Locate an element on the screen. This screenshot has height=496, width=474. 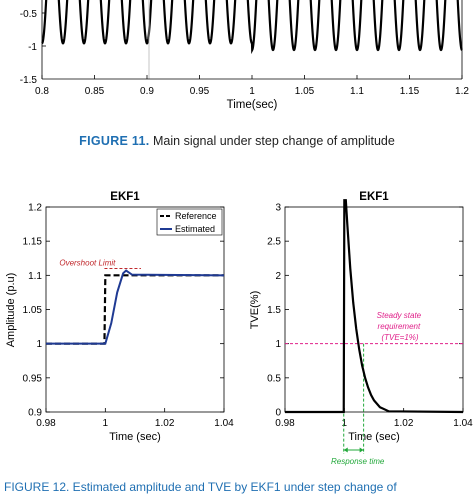
fig11-xtick-label: 1.1 is located at coordinates (357, 91).